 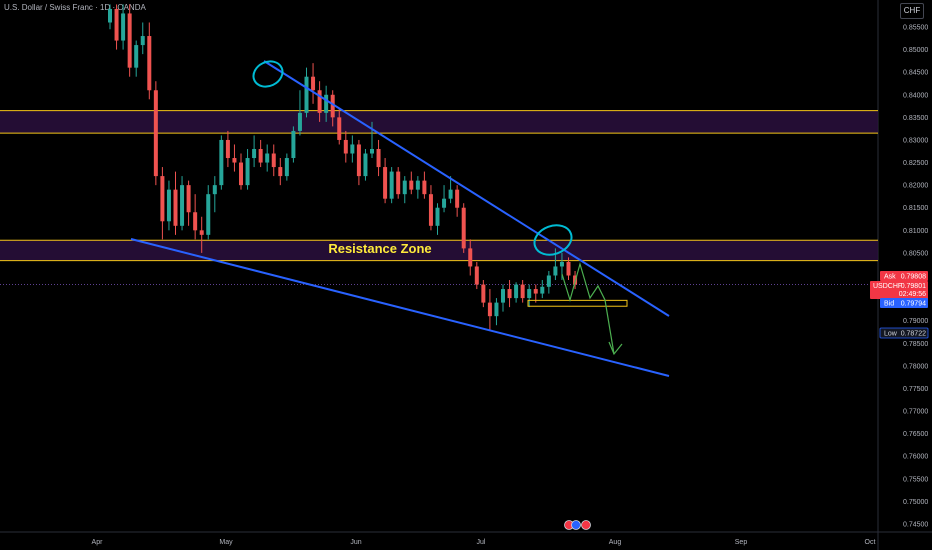 What do you see at coordinates (915, 73) in the screenshot?
I see `price-tick-label: 0.84500` at bounding box center [915, 73].